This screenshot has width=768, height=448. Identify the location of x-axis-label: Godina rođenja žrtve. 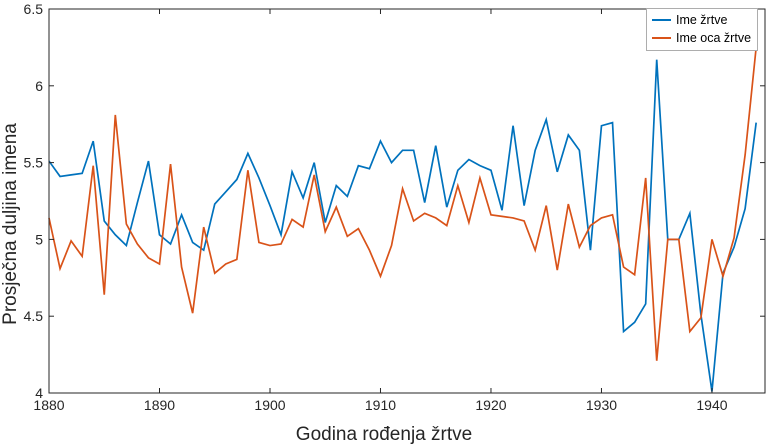
(384, 434).